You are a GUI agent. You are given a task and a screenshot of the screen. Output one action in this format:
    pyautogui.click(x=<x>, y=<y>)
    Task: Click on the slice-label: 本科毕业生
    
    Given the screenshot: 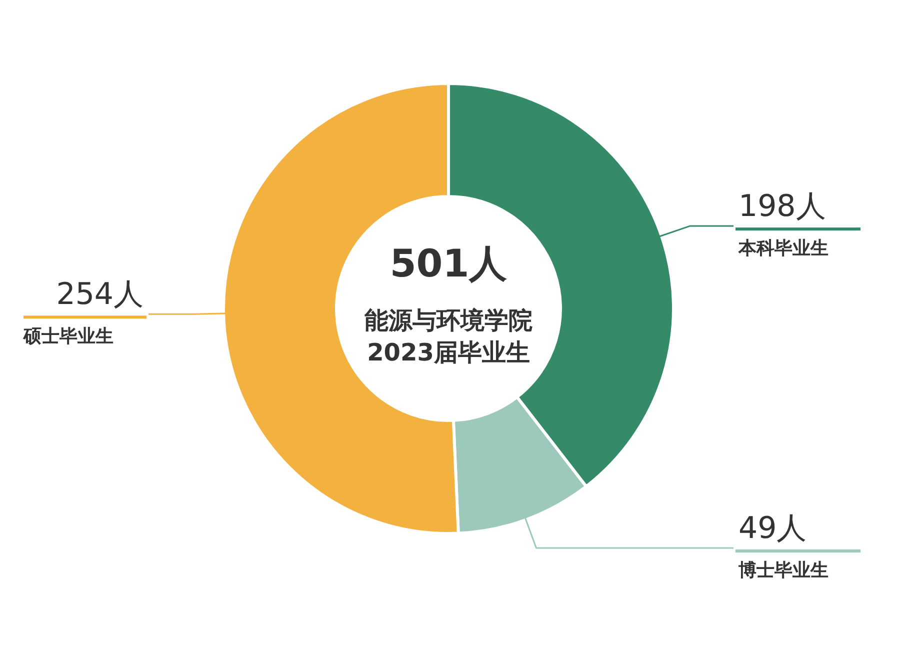 What is the action you would take?
    pyautogui.click(x=783, y=249)
    